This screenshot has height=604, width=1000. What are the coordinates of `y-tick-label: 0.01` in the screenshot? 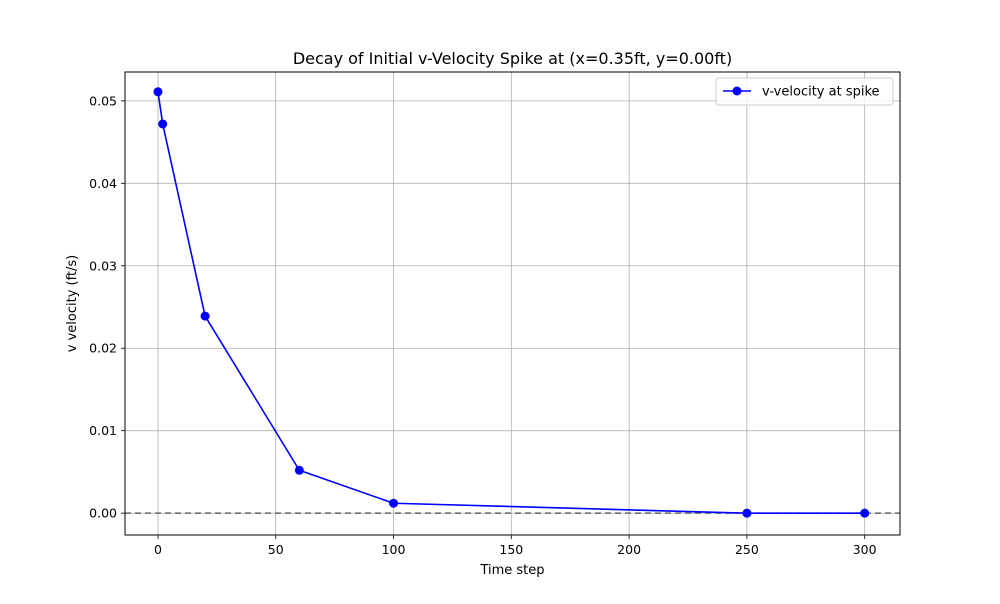 It's located at (103, 430).